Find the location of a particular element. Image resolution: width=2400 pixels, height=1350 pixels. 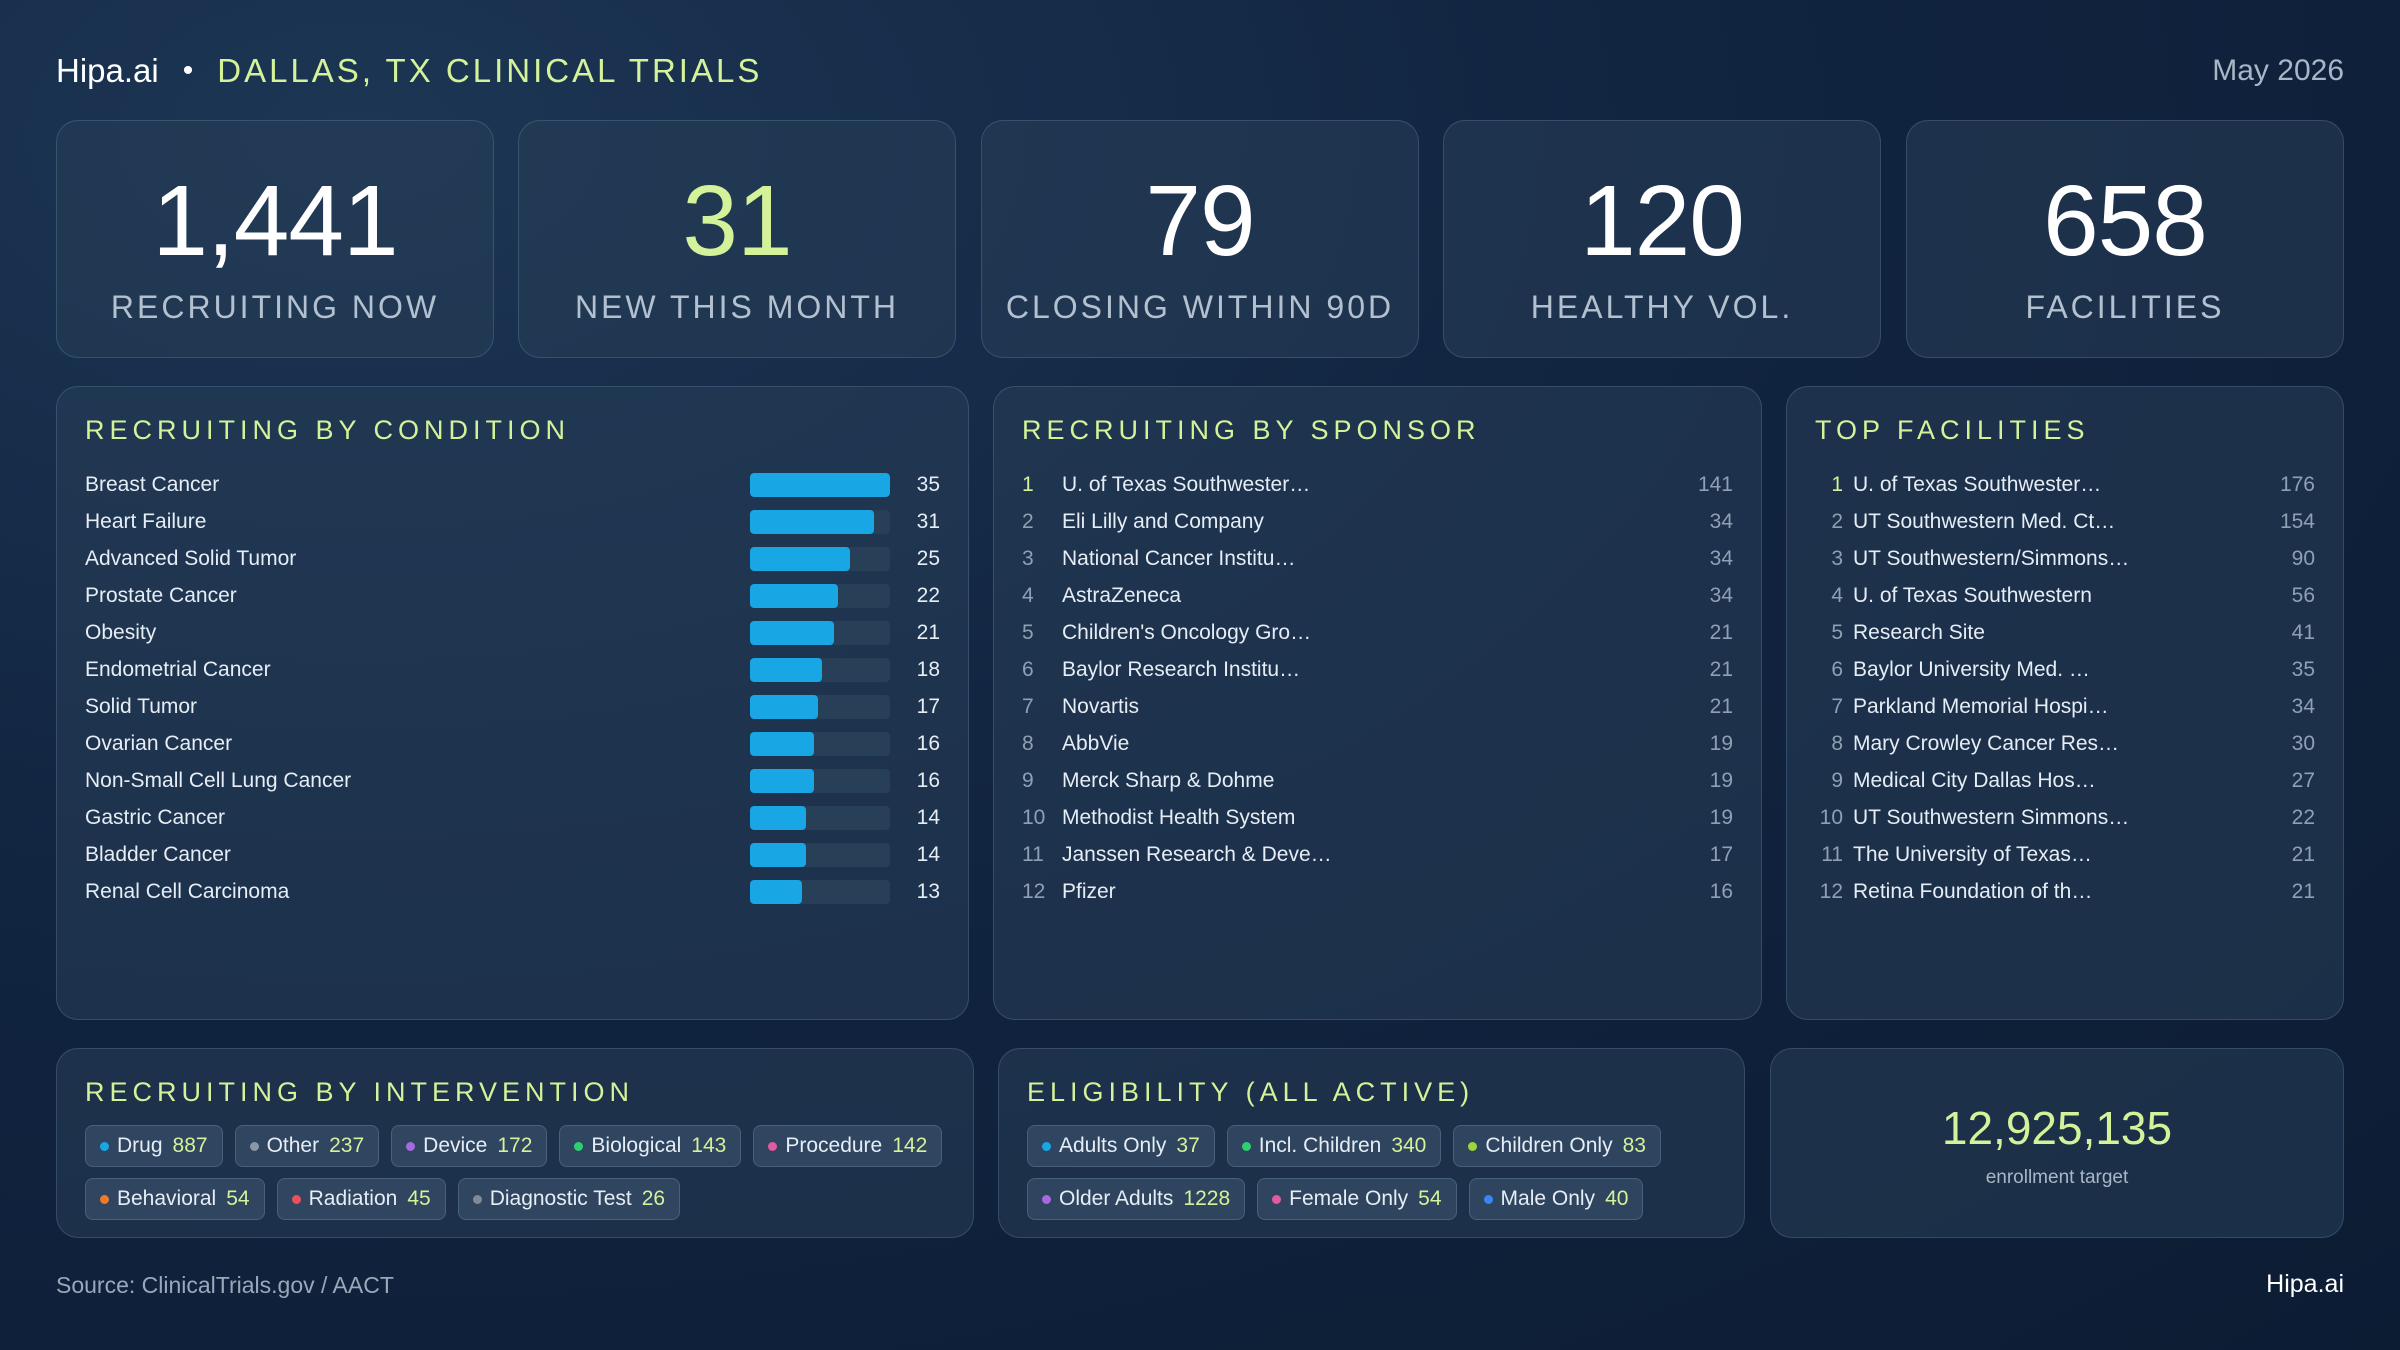

condition-count: 13 is located at coordinates (928, 891).